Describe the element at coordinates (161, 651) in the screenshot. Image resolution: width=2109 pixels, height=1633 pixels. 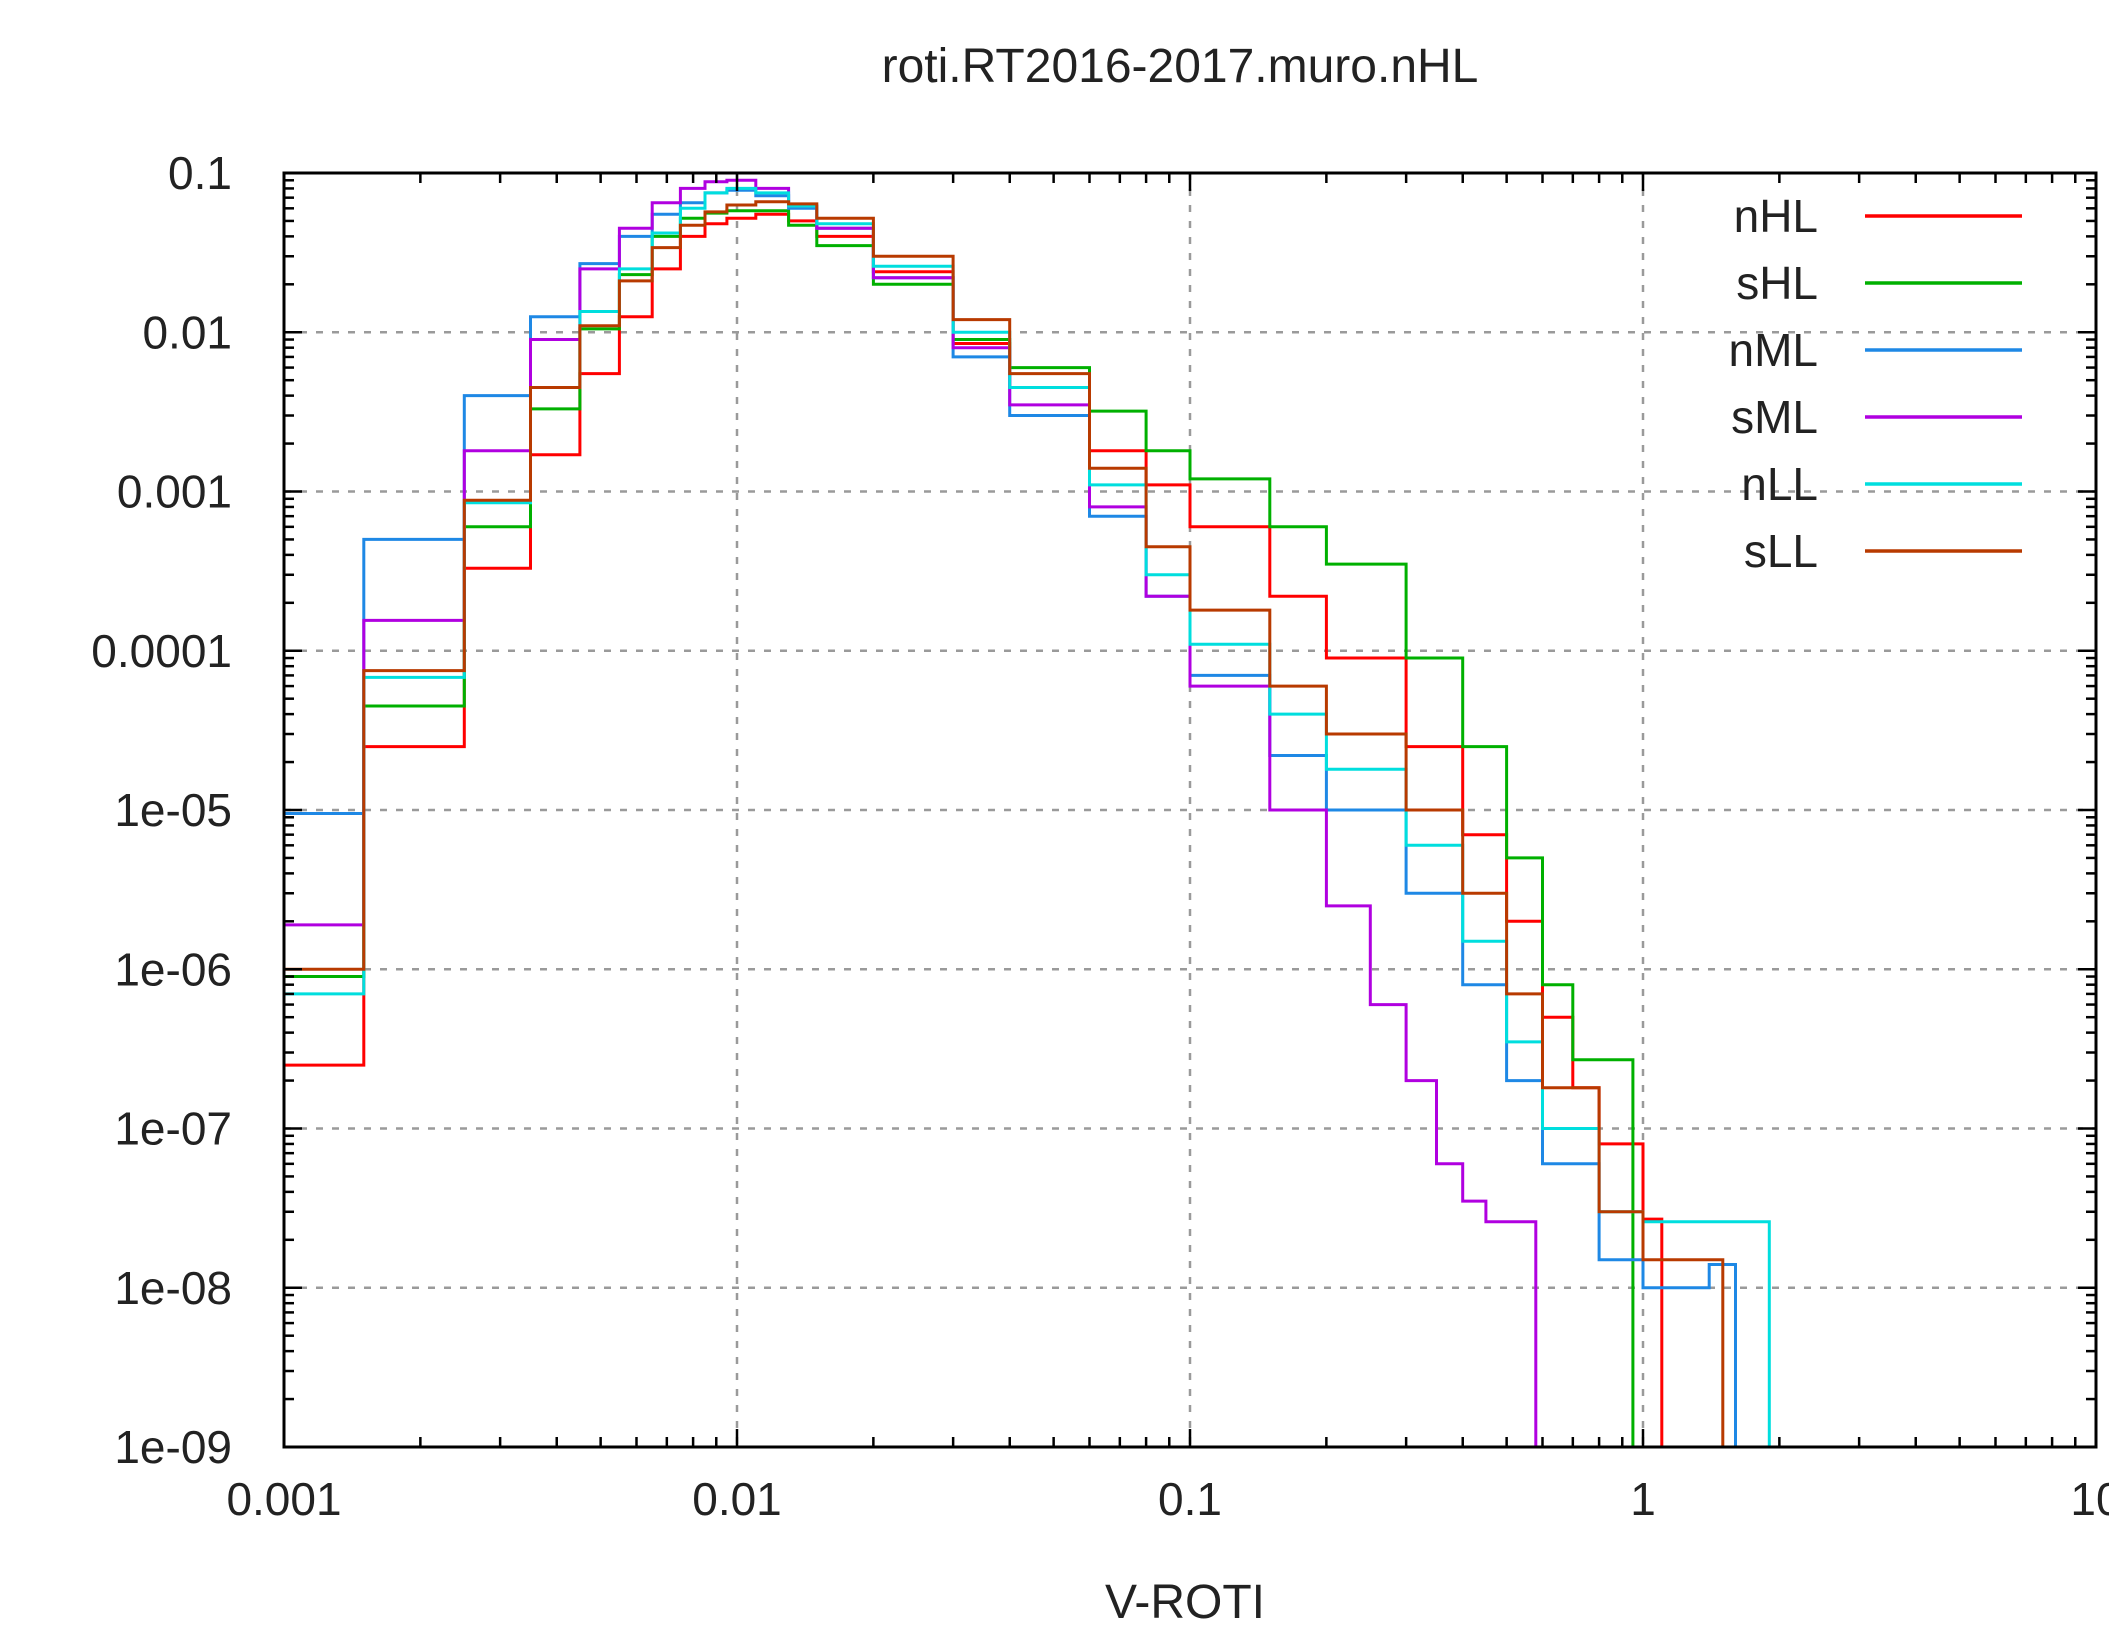
I see `y-tick-label: 0.0001` at that location.